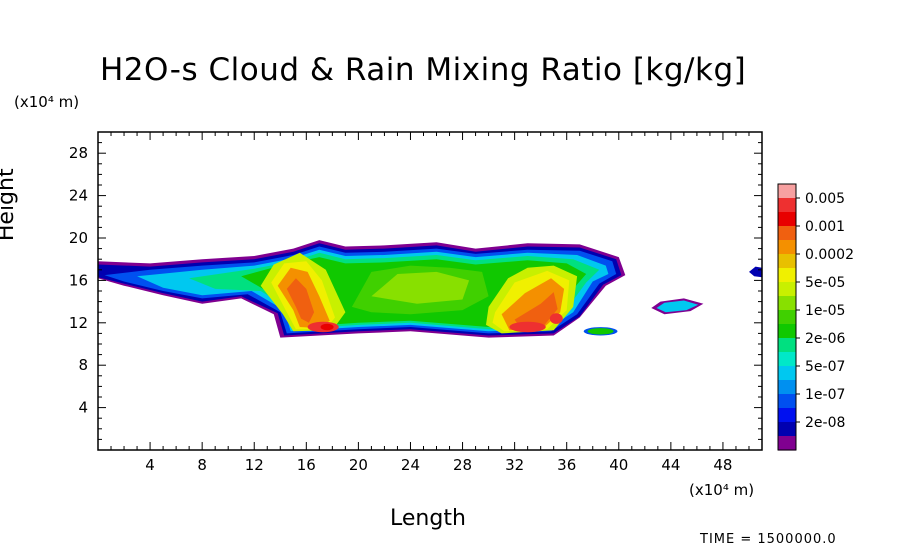 The image size is (904, 547). I want to click on y-tick-label: 12, so click(78, 323).